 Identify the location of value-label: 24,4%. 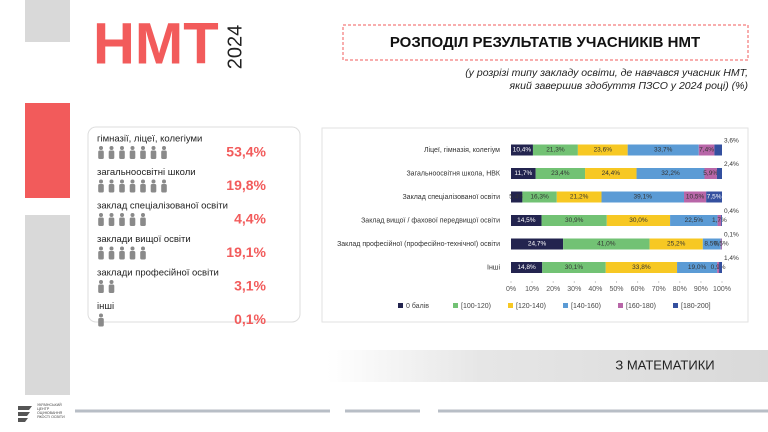
(611, 173).